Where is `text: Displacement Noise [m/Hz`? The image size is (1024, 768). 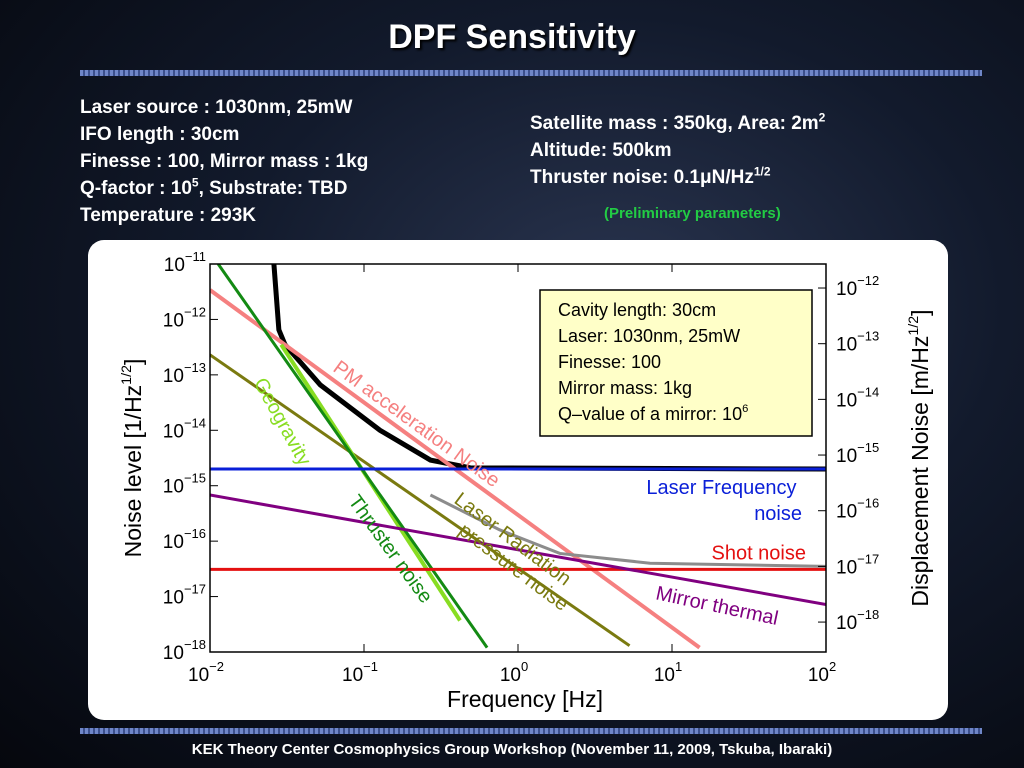 text: Displacement Noise [m/Hz is located at coordinates (920, 471).